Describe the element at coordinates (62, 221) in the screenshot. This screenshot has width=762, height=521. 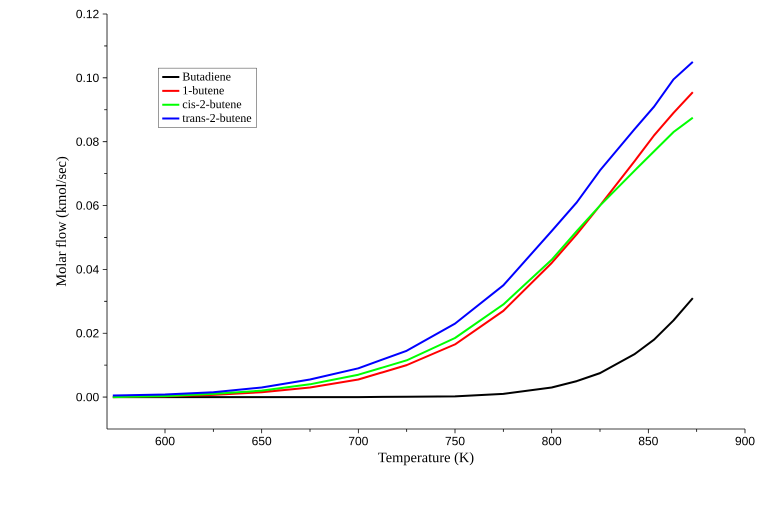
I see `y-axis-title: Molar flow (kmol/sec)` at that location.